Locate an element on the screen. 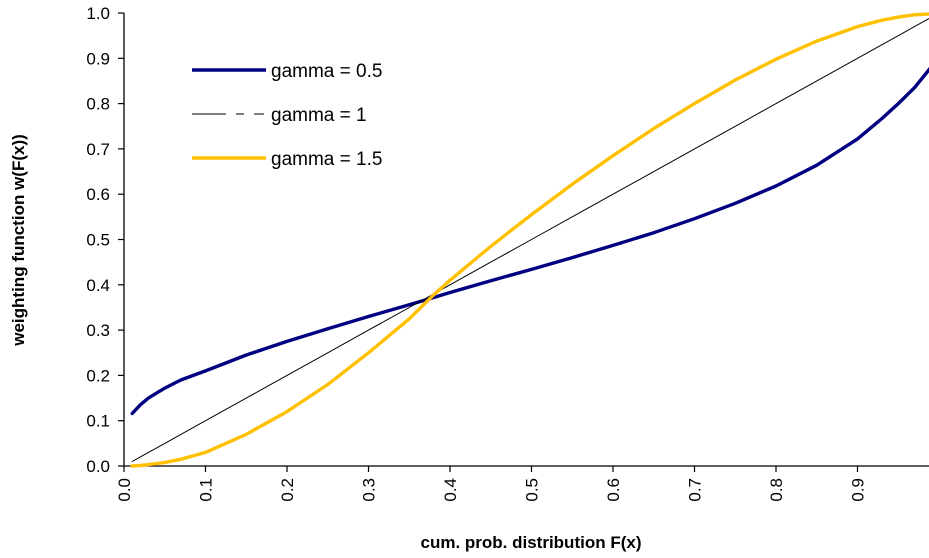  y-tick-label: 0.8 is located at coordinates (98, 104).